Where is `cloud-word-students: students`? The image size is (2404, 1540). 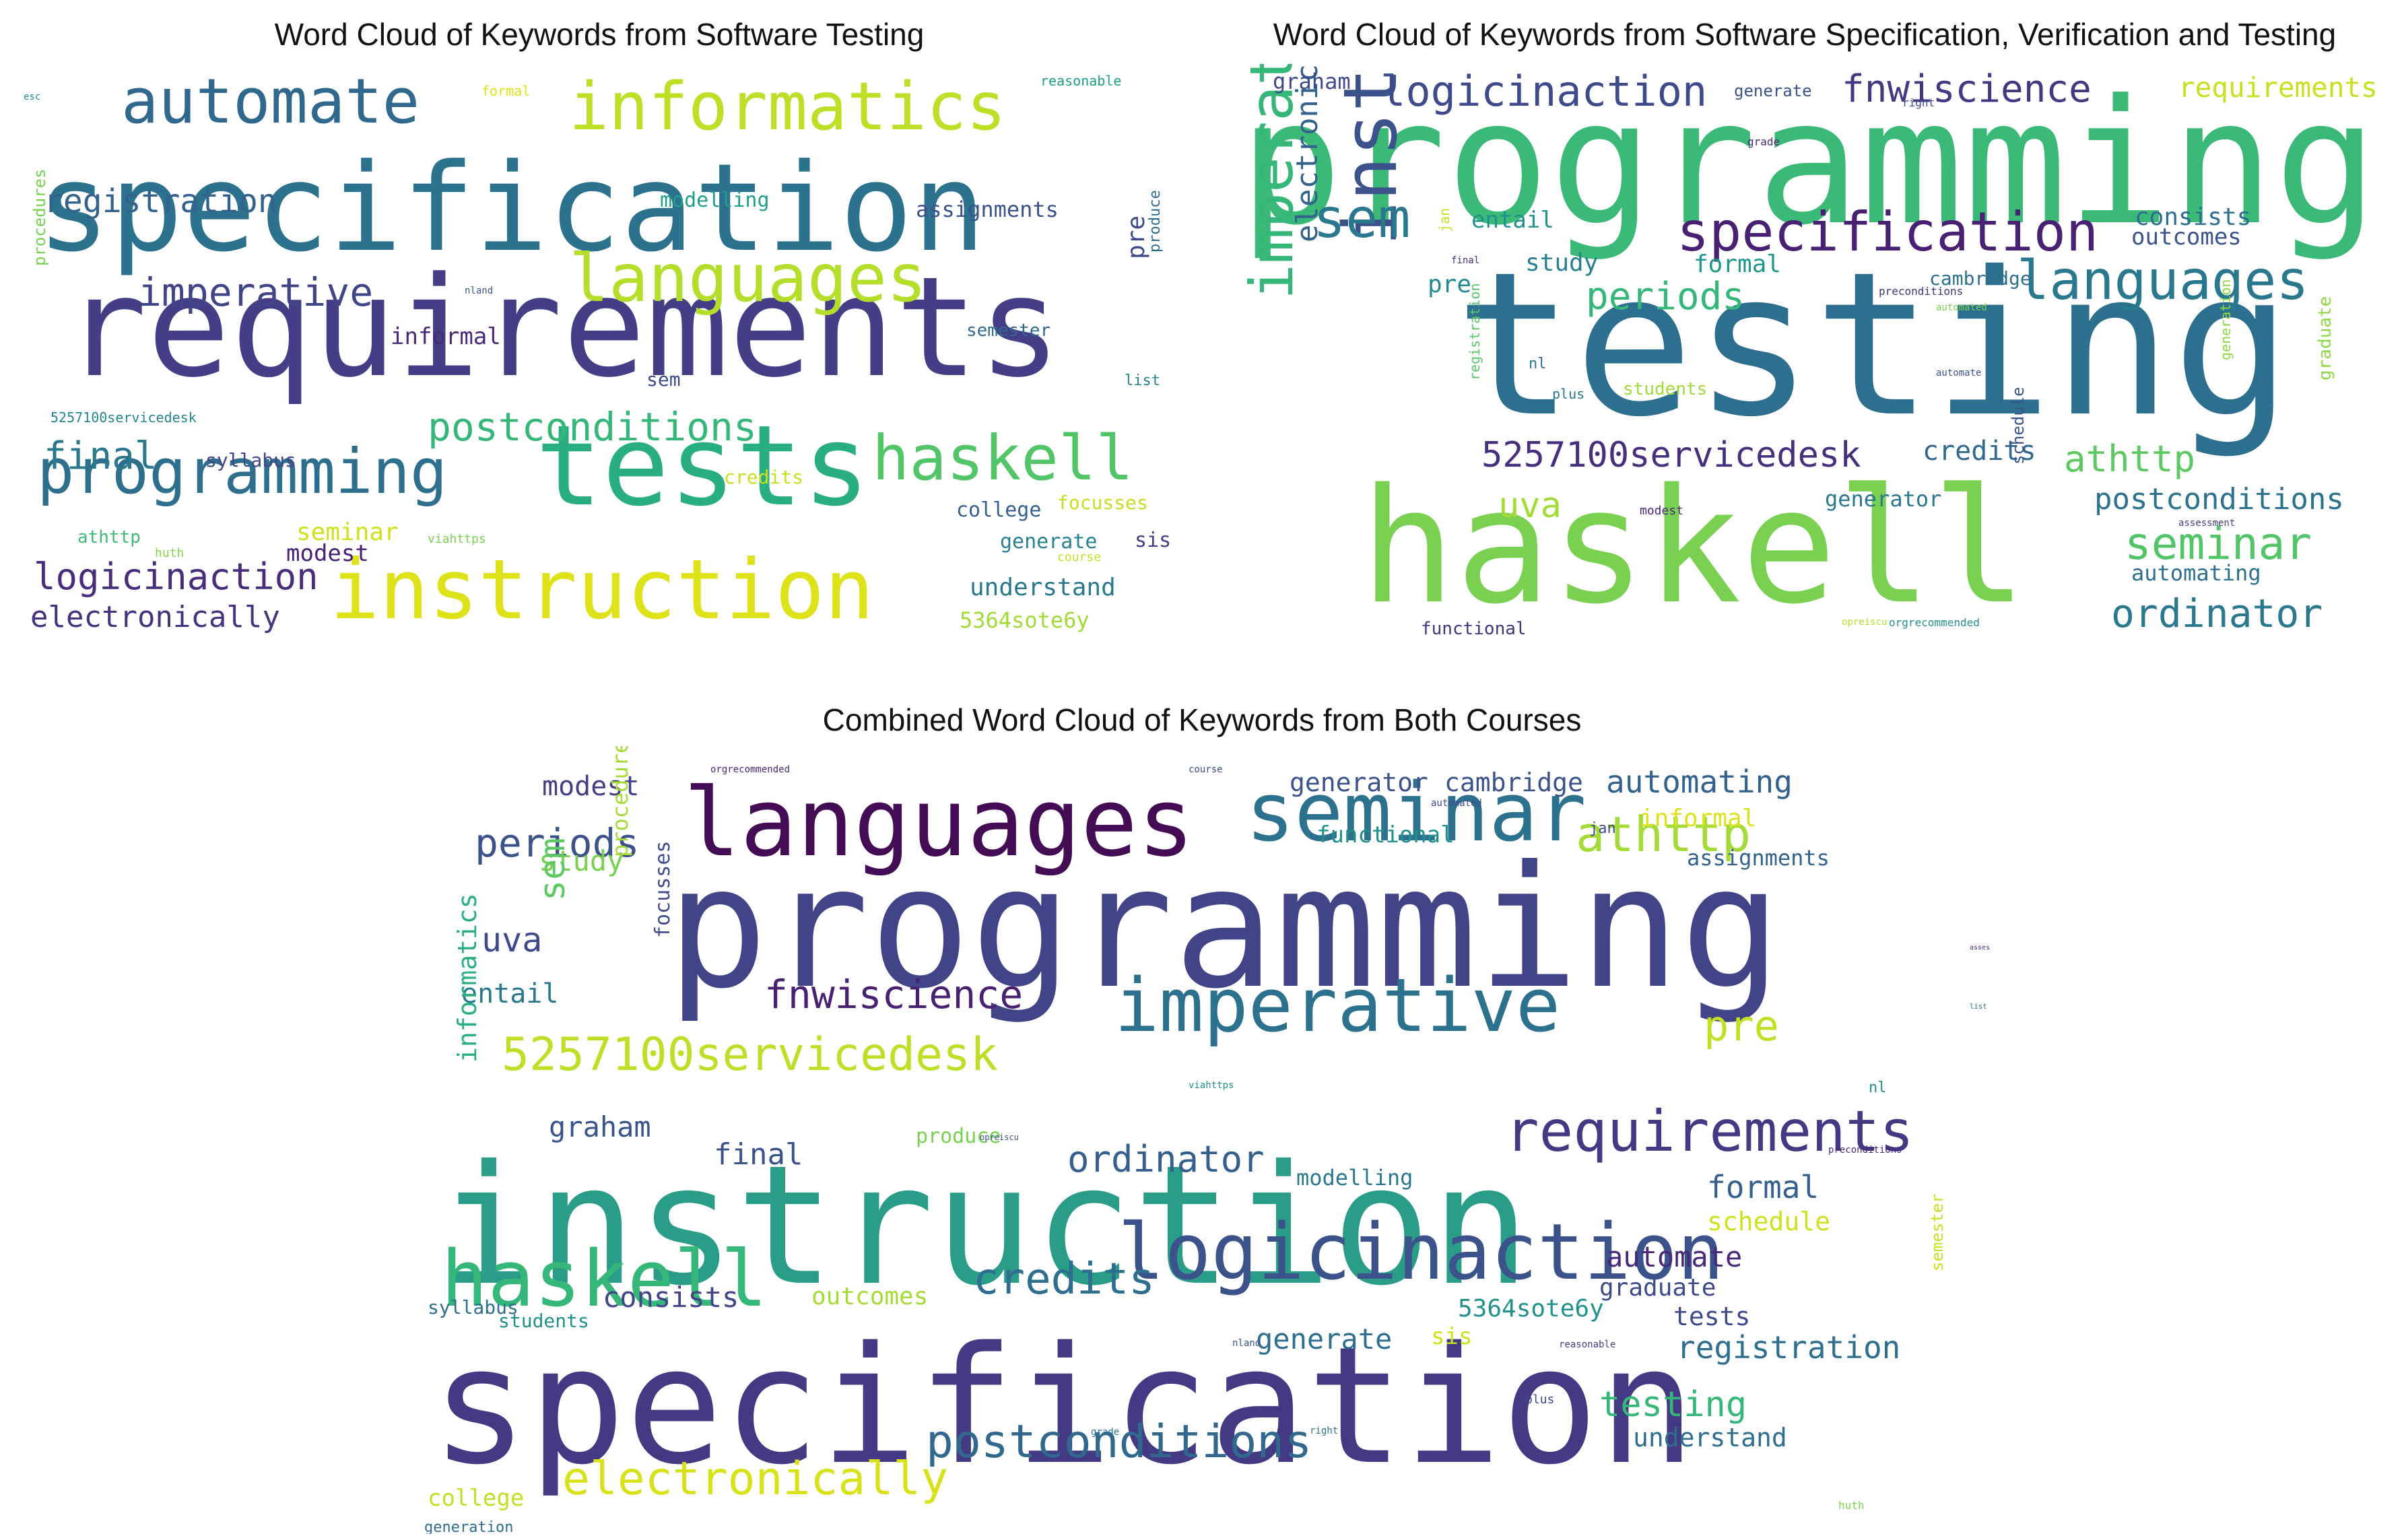 cloud-word-students: students is located at coordinates (1665, 389).